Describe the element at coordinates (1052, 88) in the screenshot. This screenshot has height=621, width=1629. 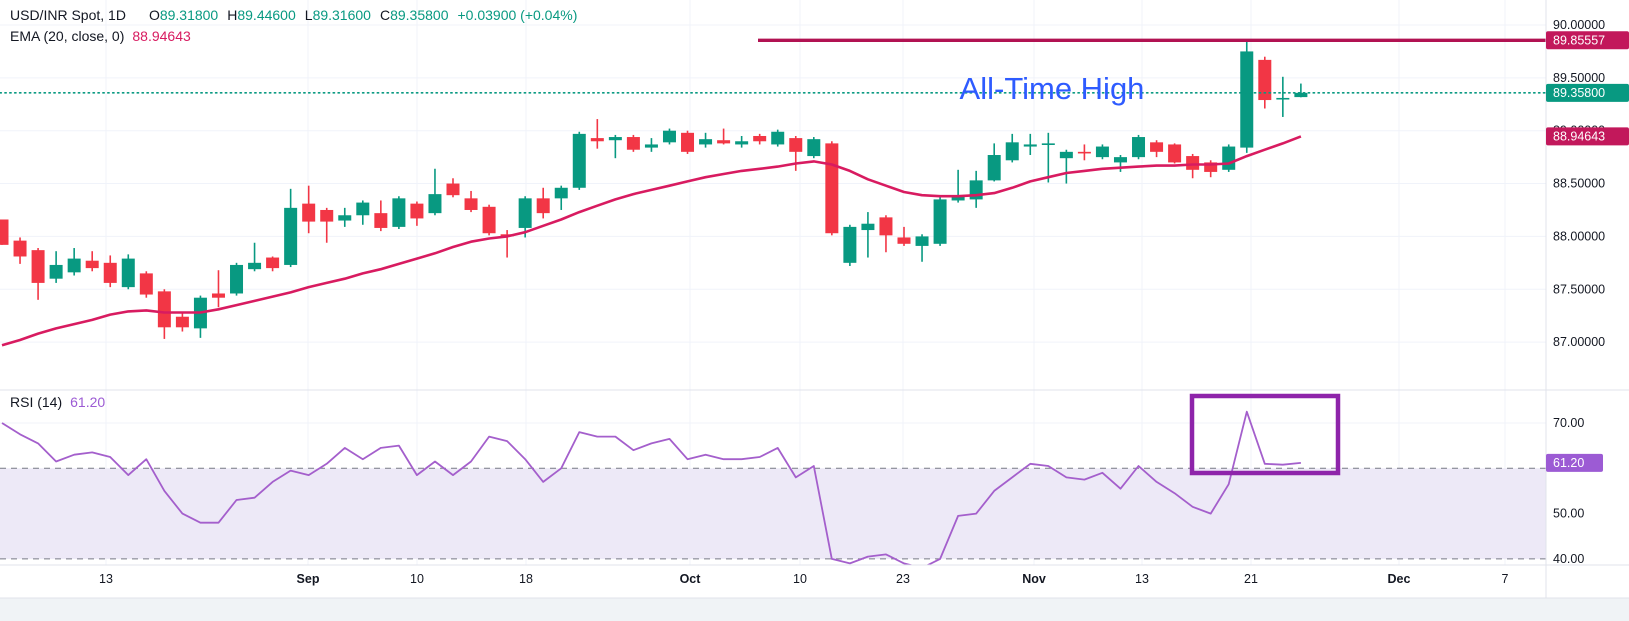
I see `ath-text-annotation: All-Time High` at that location.